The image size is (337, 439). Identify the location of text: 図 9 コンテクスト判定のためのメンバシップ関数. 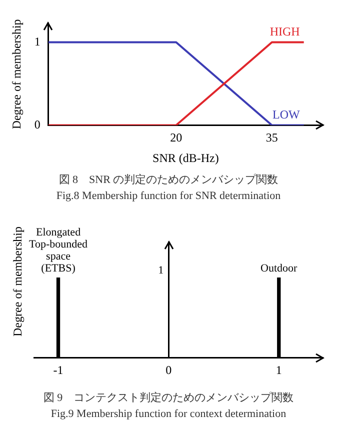
(168, 398).